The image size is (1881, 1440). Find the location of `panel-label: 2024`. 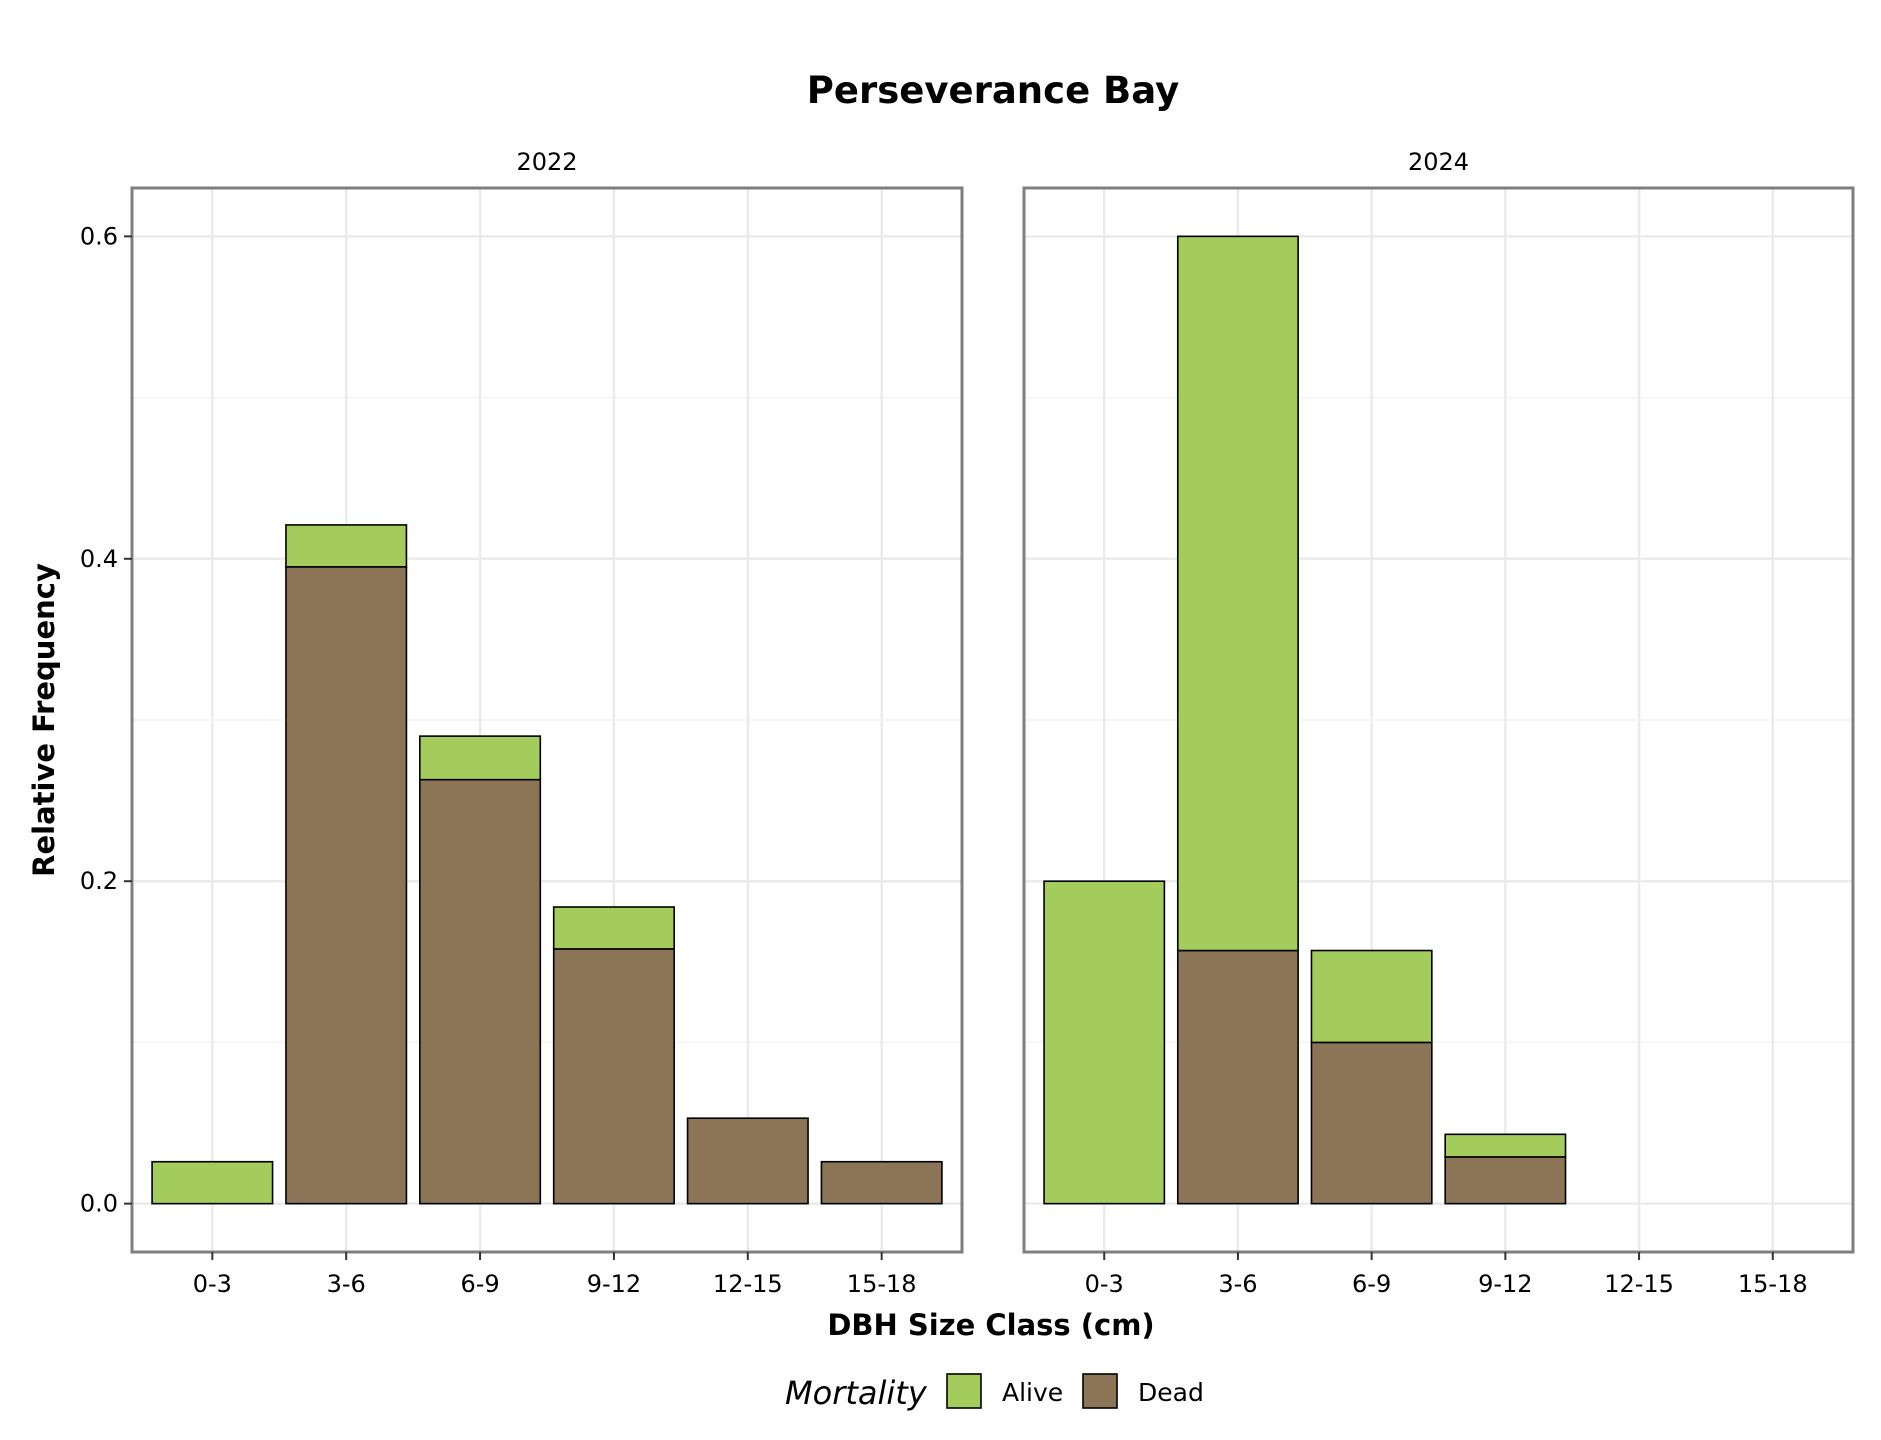

panel-label: 2024 is located at coordinates (1438, 162).